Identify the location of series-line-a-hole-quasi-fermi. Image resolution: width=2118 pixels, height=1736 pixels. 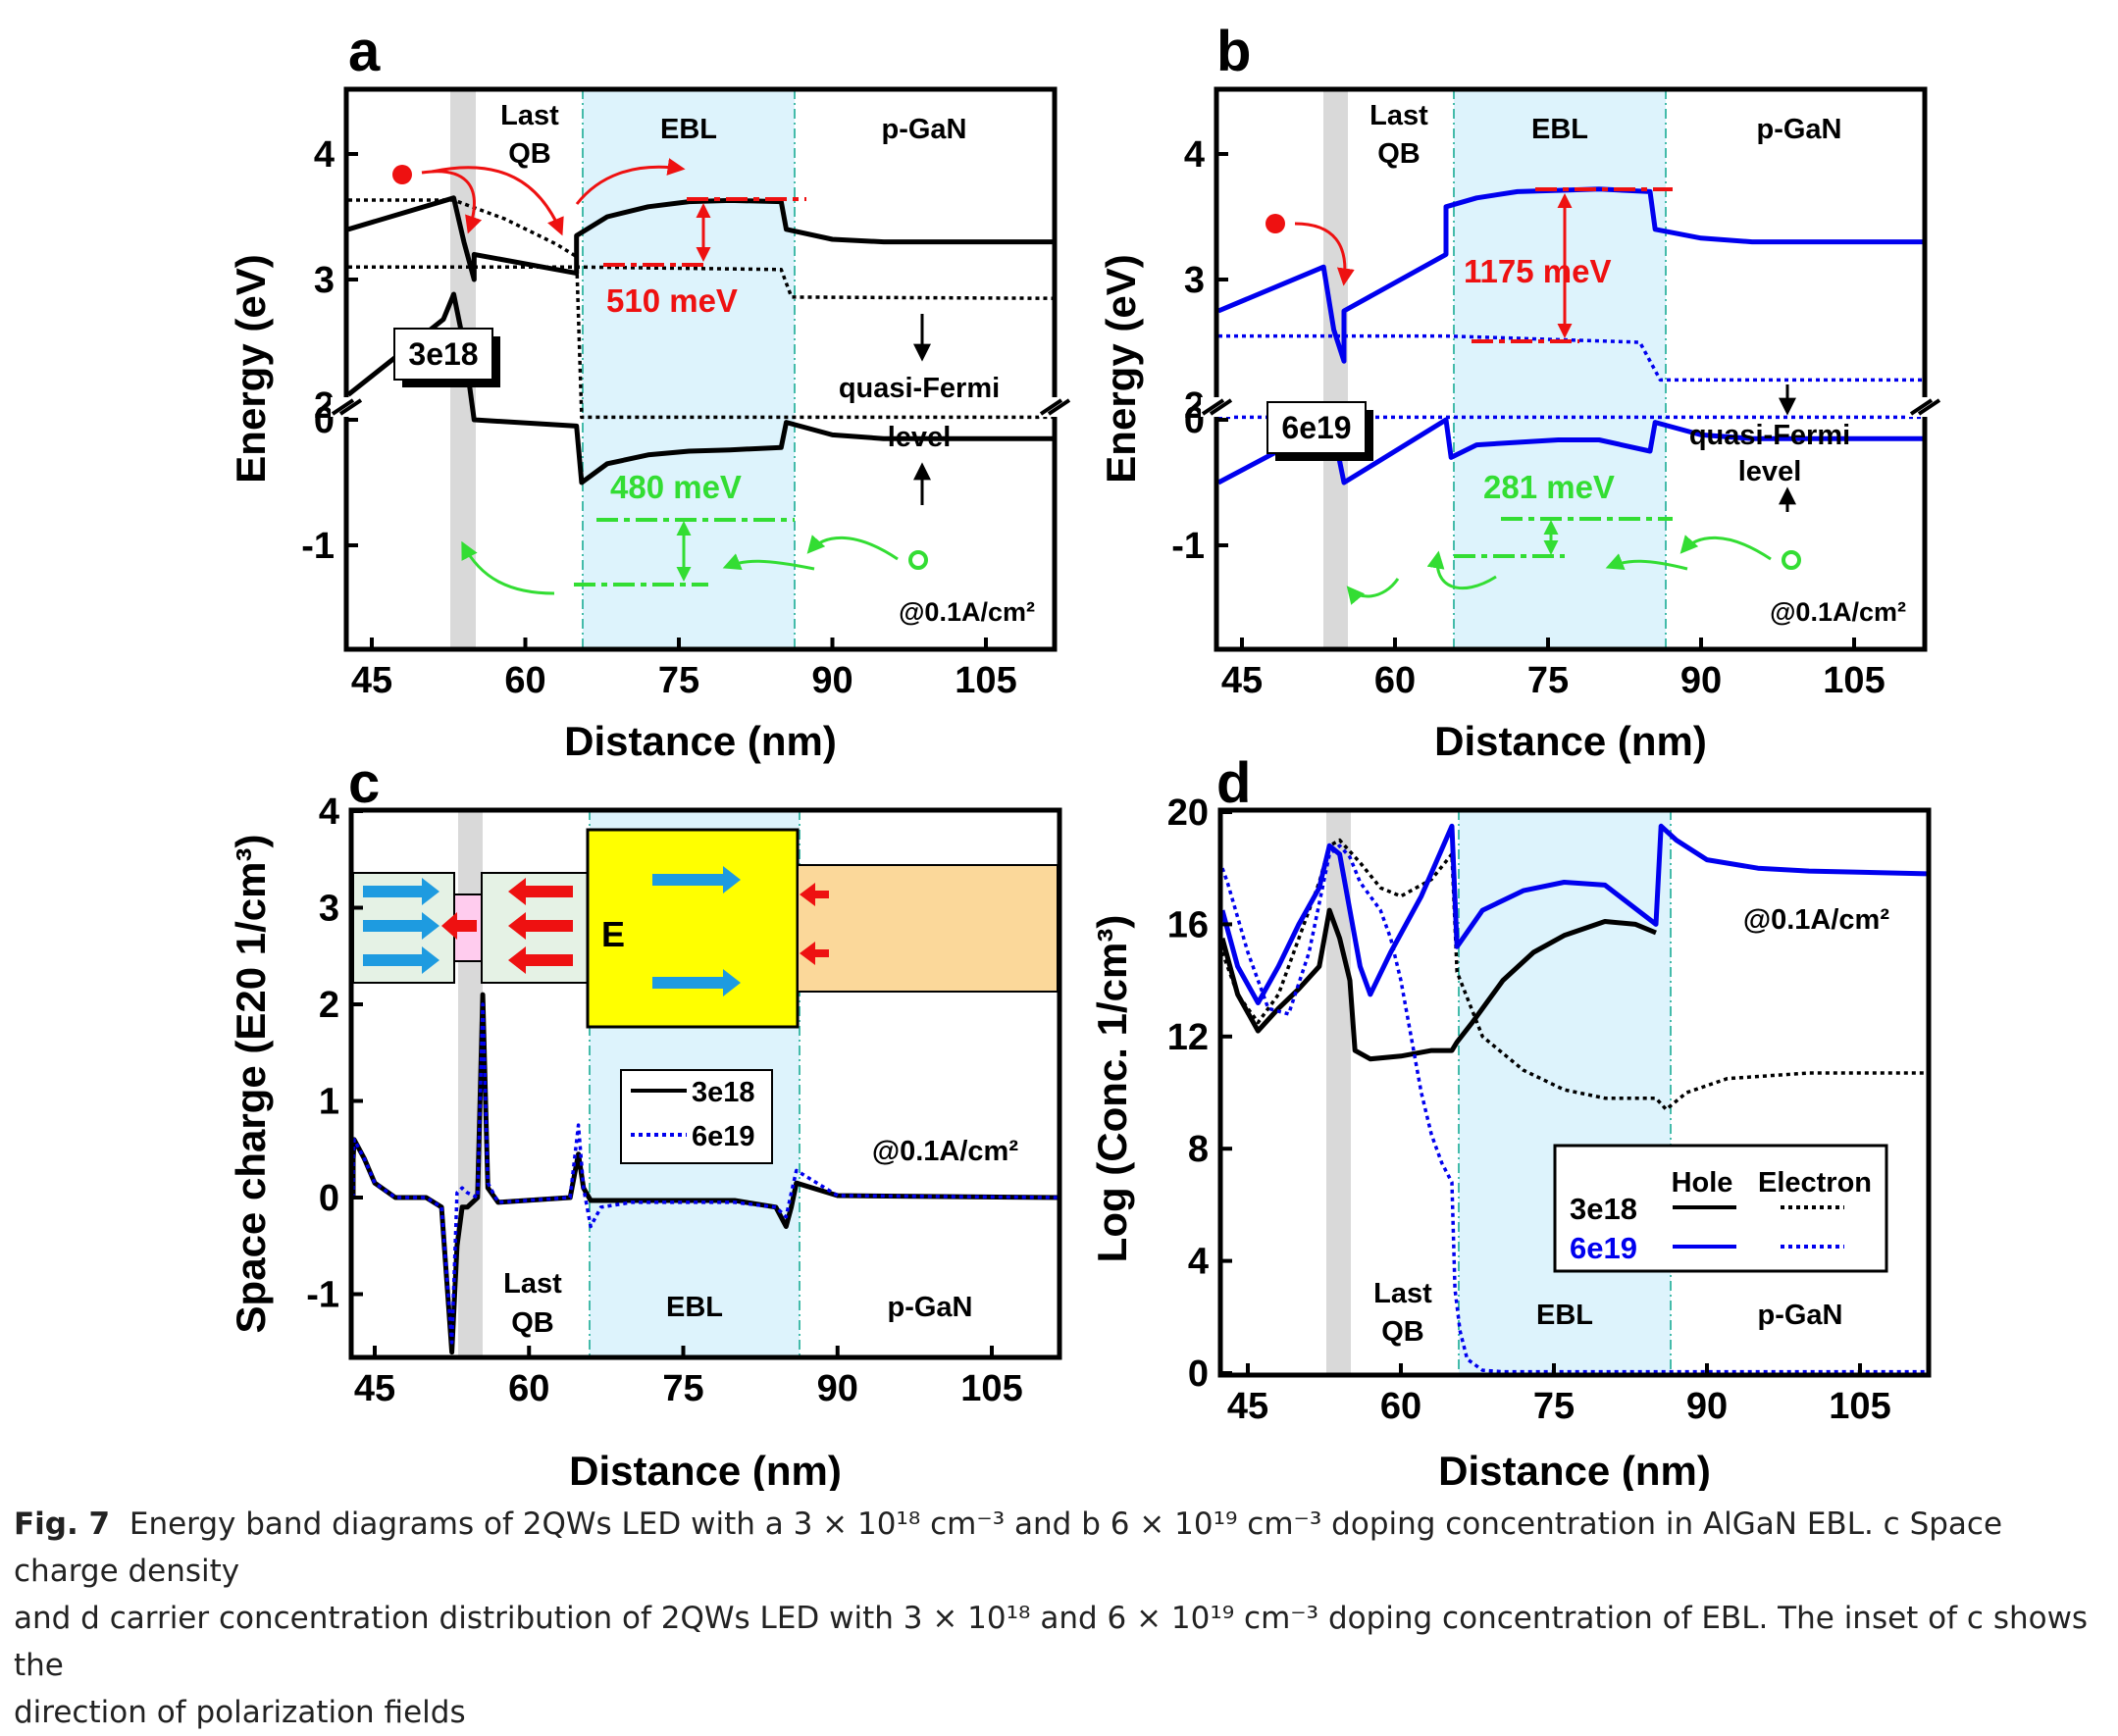
(700, 309).